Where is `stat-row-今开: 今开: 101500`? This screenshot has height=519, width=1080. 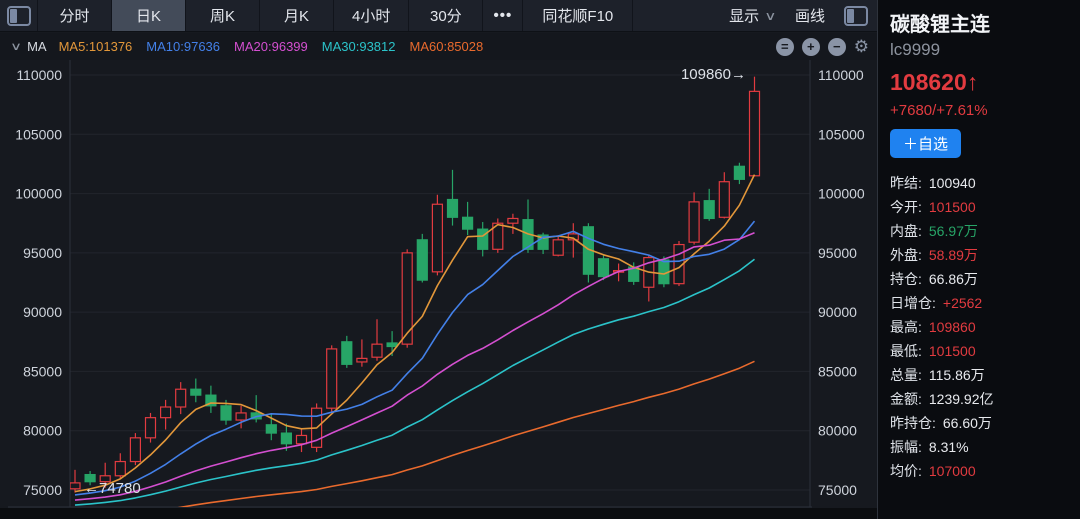 stat-row-今开: 今开: 101500 is located at coordinates (985, 207).